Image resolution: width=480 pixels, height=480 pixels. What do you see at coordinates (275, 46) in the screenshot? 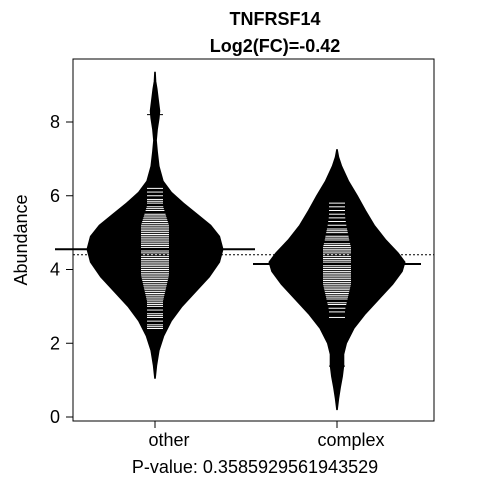
I see `chart-subtitle: Log2(FC)=-0.42` at bounding box center [275, 46].